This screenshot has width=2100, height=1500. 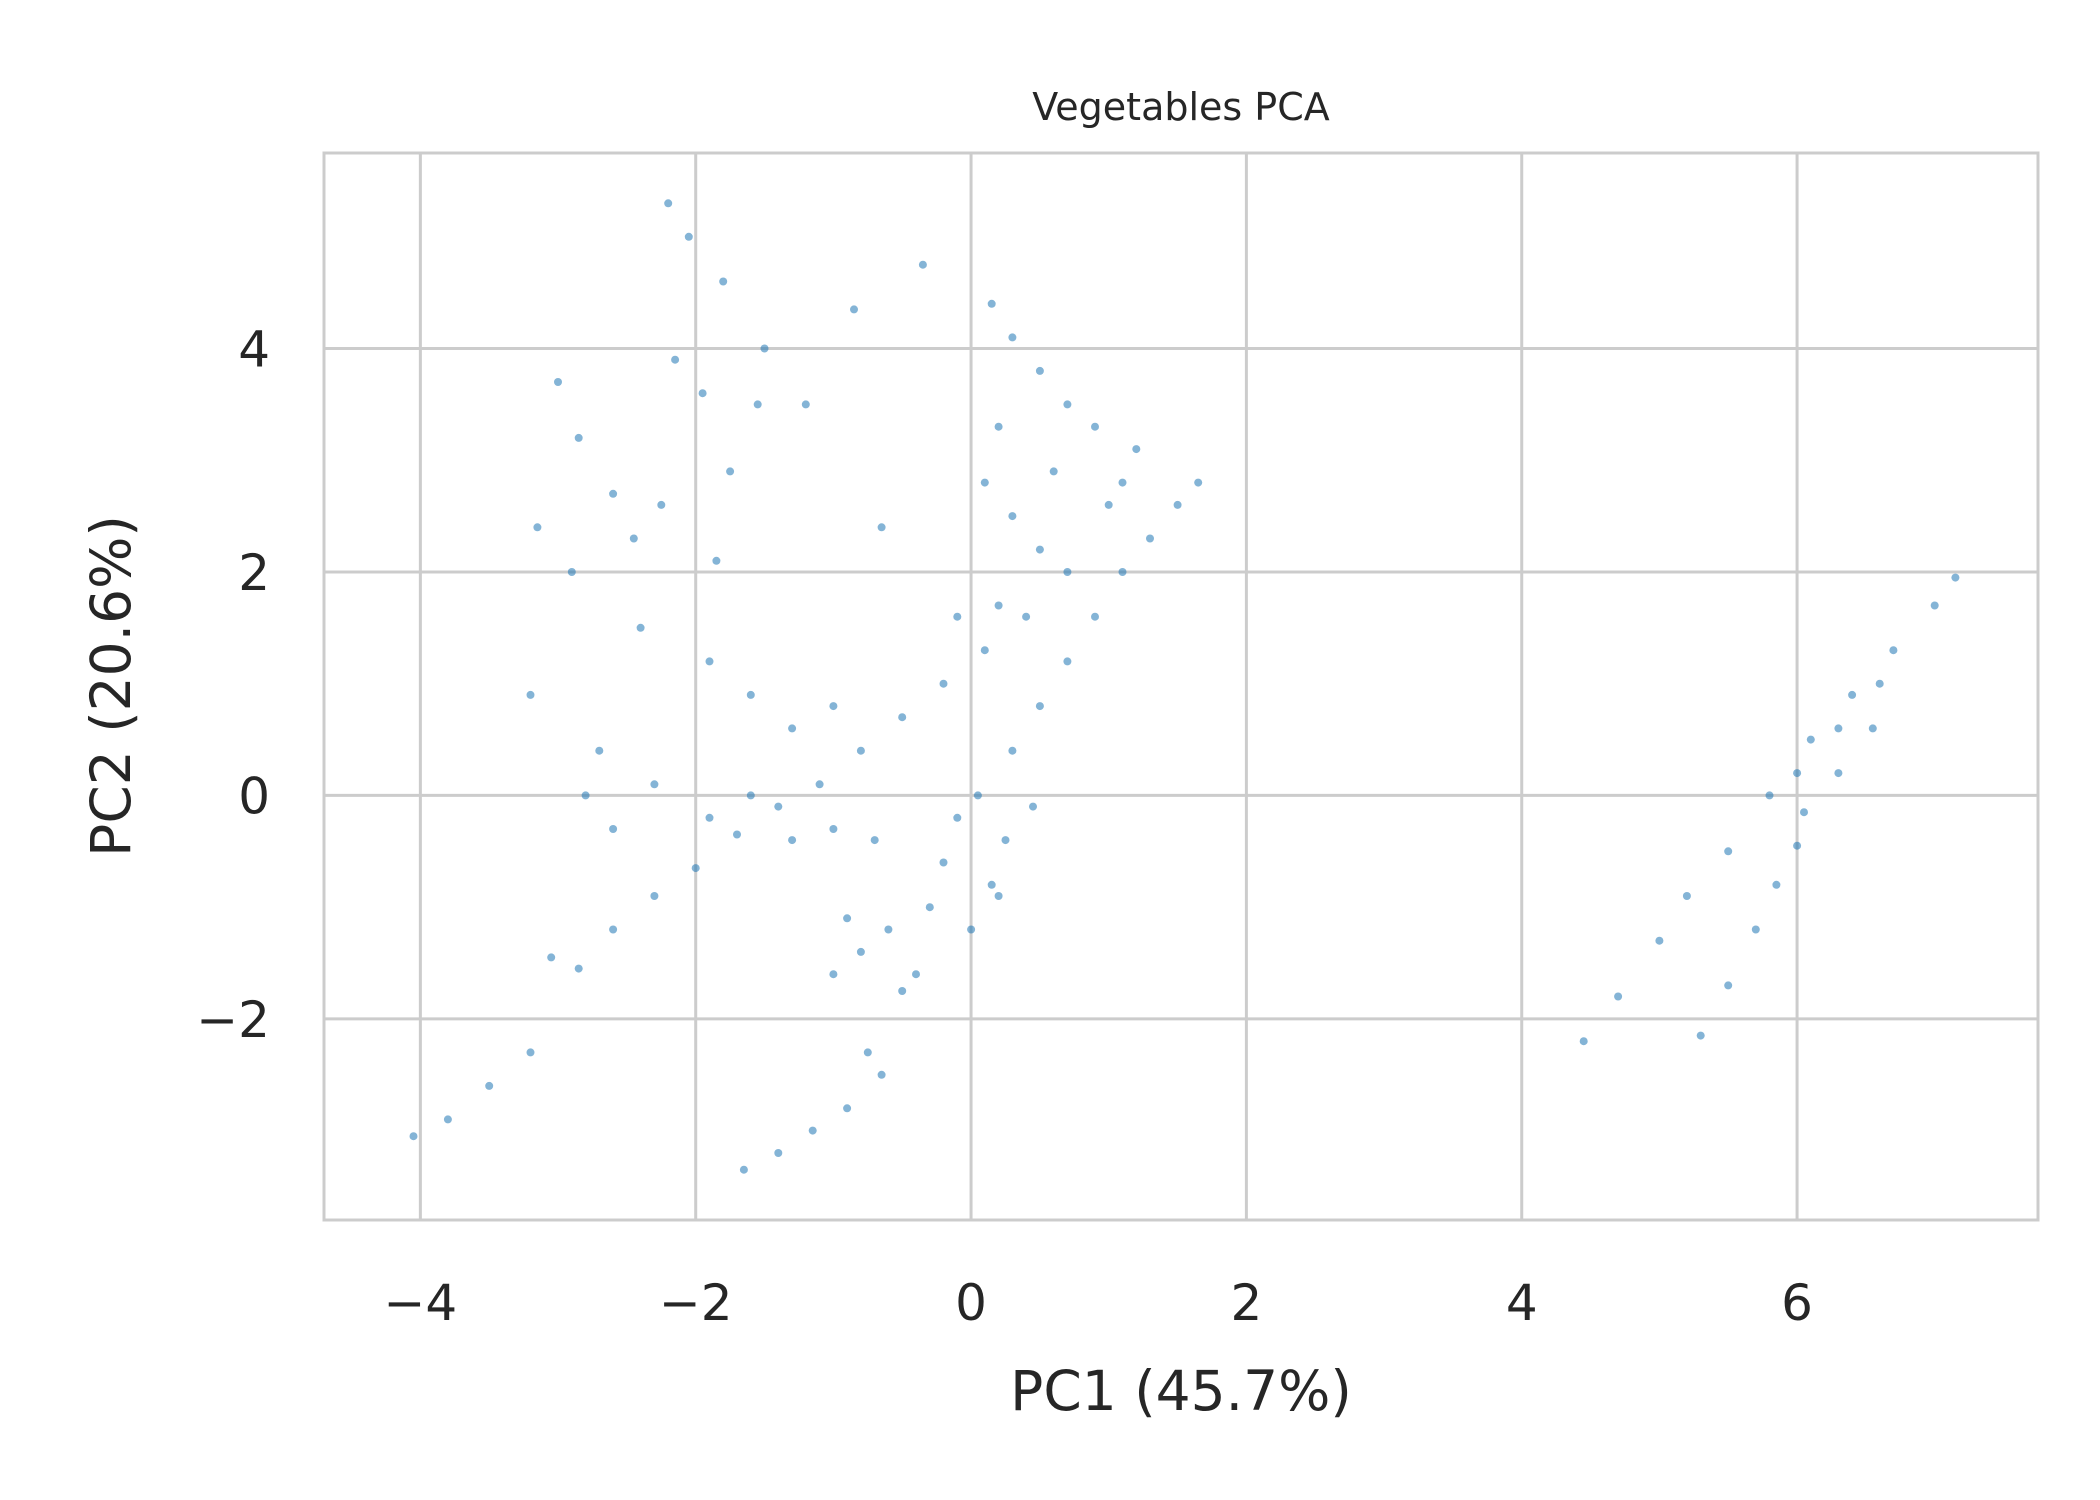 What do you see at coordinates (1522, 1303) in the screenshot?
I see `x-tick-label: 4` at bounding box center [1522, 1303].